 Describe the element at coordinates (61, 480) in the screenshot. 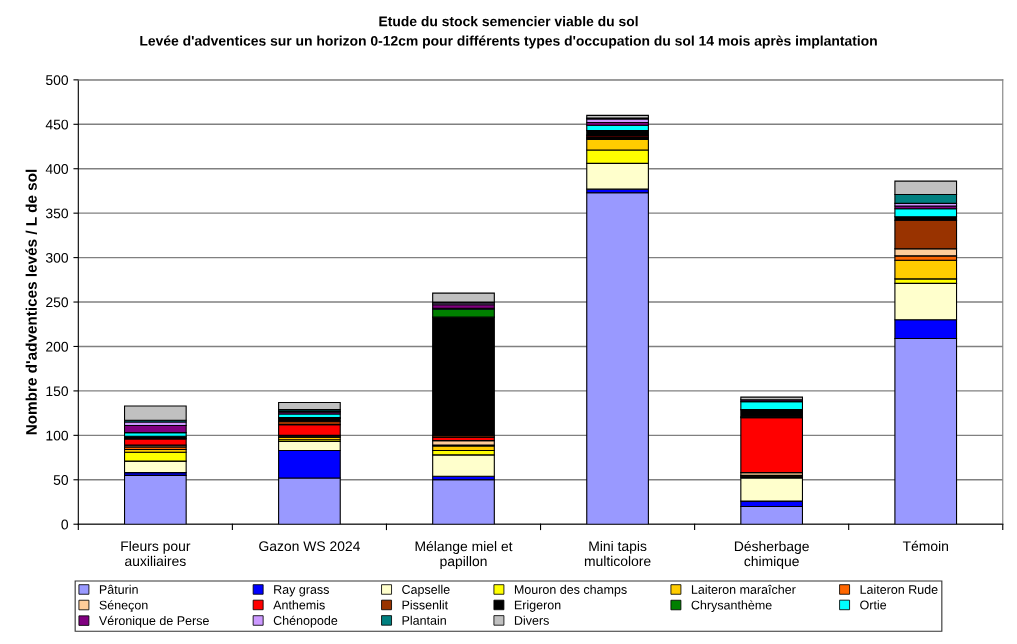

I see `y-tick-label: 50` at that location.